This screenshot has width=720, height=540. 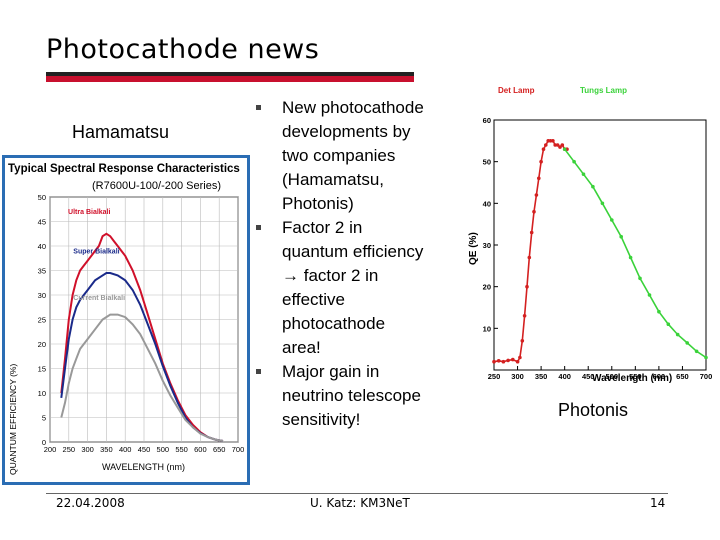 I want to click on pho-y-tick-label: 10, so click(x=487, y=328).